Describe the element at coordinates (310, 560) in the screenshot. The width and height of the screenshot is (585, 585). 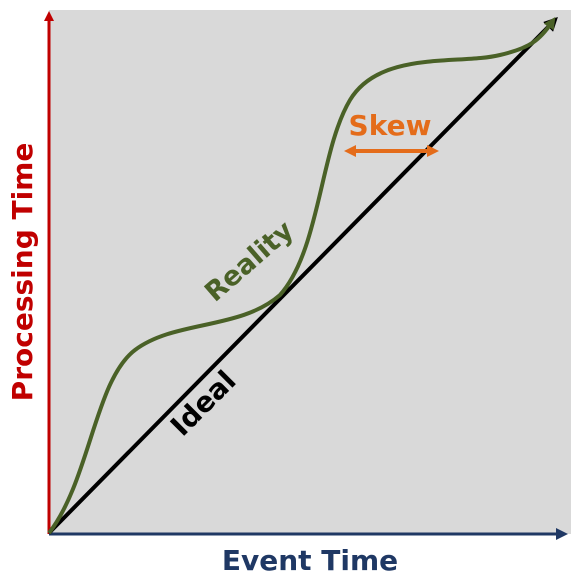
I see `x-axis-label: Event Time` at that location.